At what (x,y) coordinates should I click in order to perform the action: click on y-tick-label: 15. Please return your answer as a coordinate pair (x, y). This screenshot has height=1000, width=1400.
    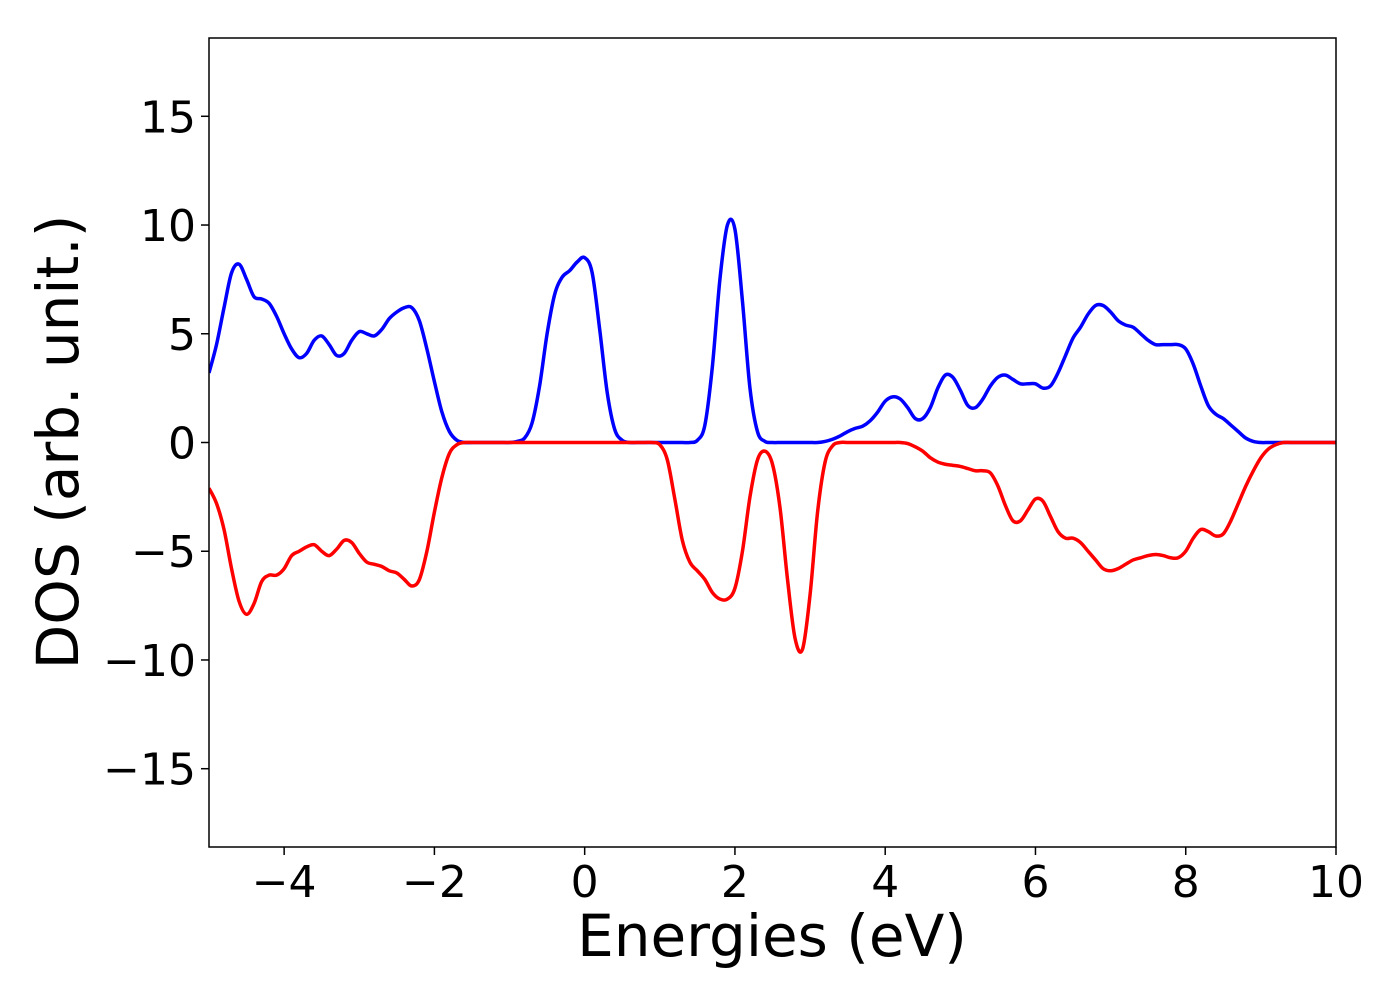
    Looking at the image, I should click on (168, 117).